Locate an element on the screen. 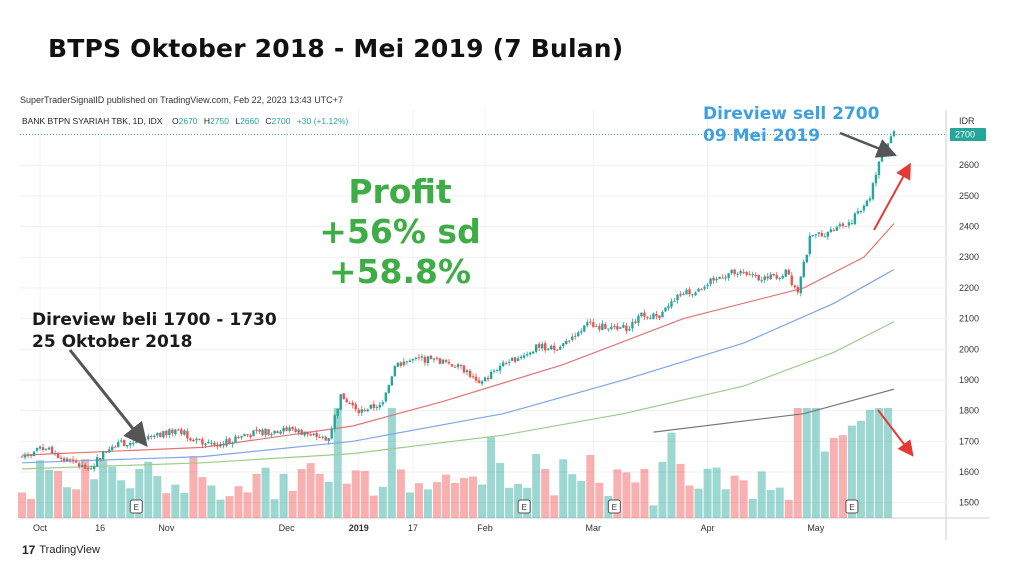 The image size is (1024, 580). moving-average-line is located at coordinates (774, 410).